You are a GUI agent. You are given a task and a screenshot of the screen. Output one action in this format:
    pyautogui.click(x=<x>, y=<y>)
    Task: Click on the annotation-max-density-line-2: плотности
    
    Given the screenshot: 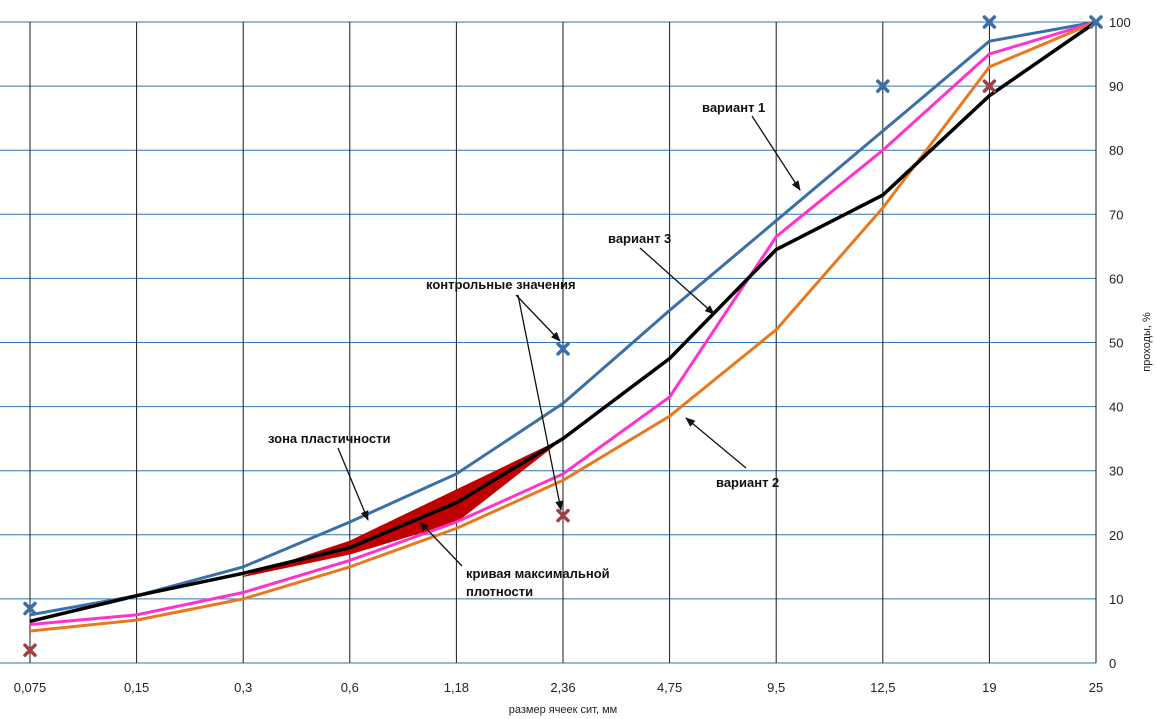 What is the action you would take?
    pyautogui.click(x=499, y=591)
    